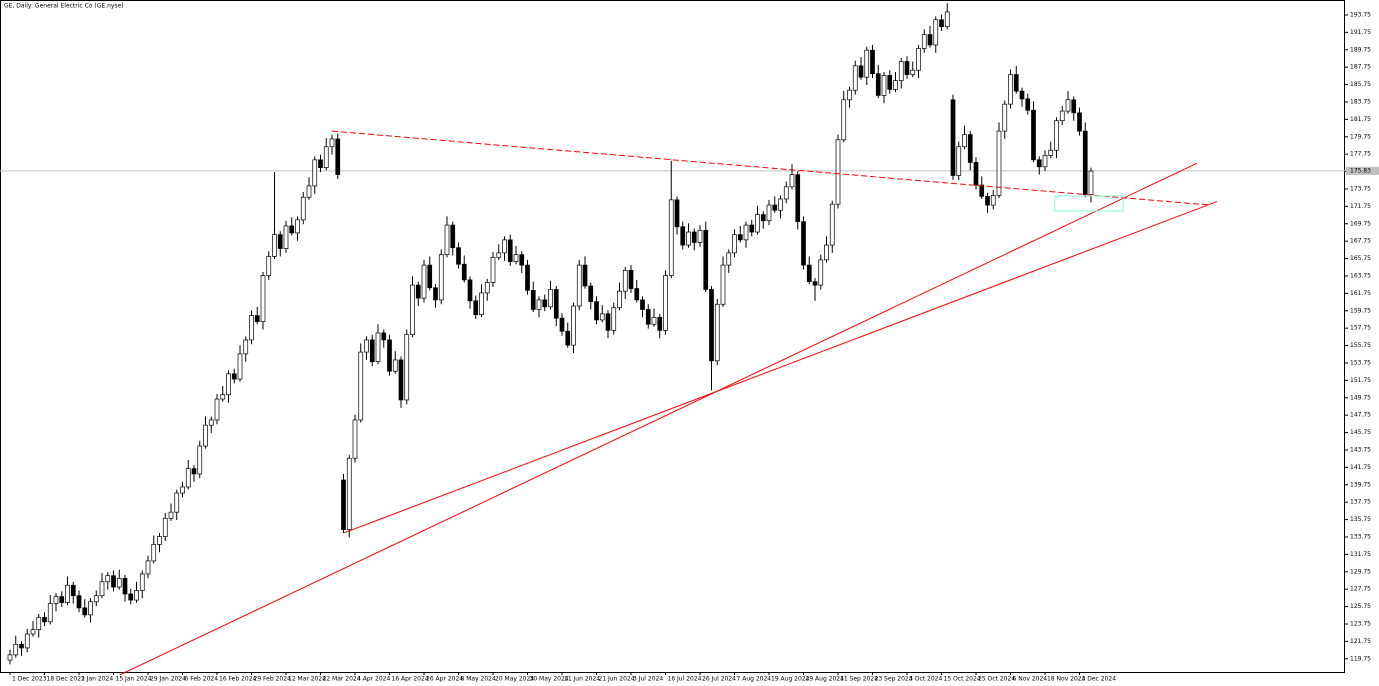 The height and width of the screenshot is (686, 1379). I want to click on y-tick-label: 127.75, so click(1360, 589).